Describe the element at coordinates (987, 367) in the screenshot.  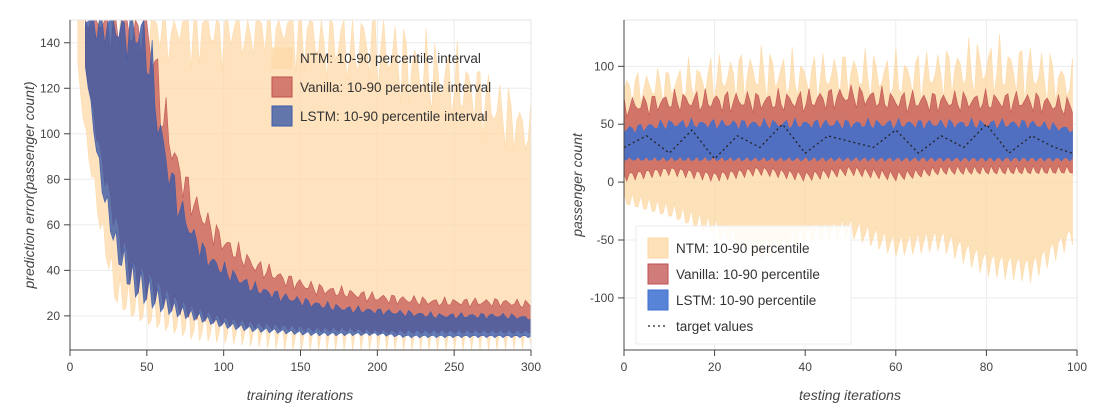
I see `x-tick-label: 80` at that location.